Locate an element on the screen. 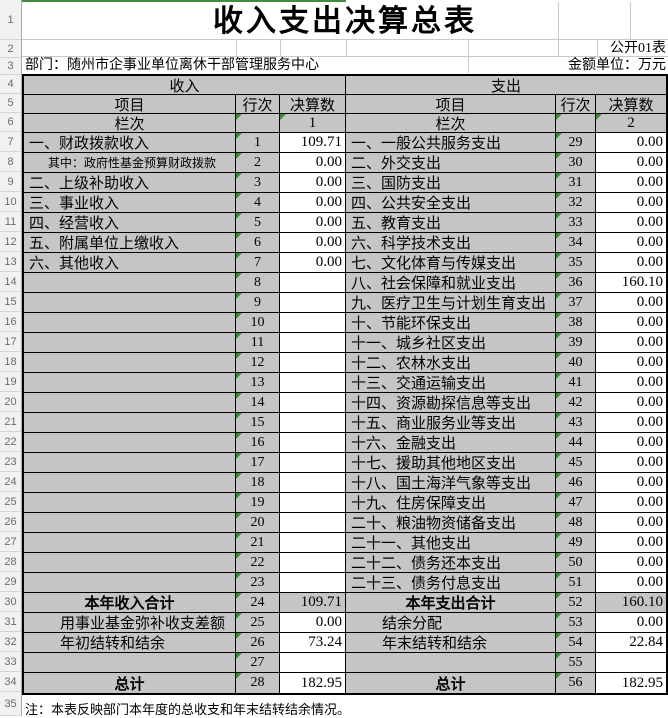 Image resolution: width=668 pixels, height=718 pixels. cell-expense-line: 50 is located at coordinates (576, 563).